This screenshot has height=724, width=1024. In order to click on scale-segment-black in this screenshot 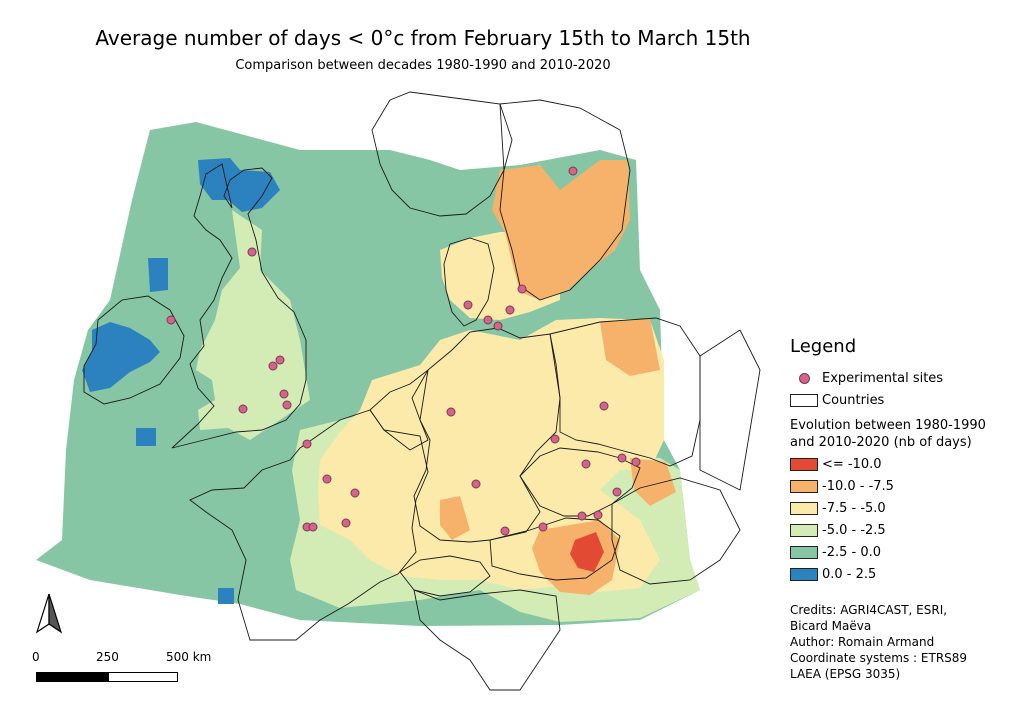, I will do `click(72, 677)`.